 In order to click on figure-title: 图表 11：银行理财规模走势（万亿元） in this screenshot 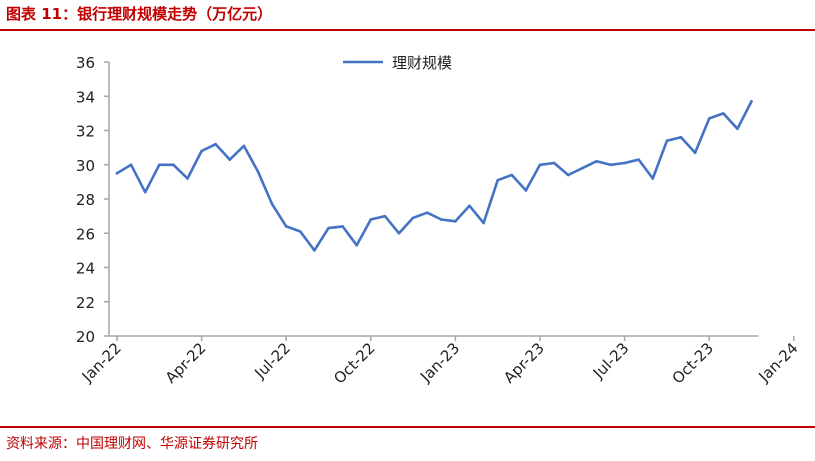, I will do `click(139, 14)`.